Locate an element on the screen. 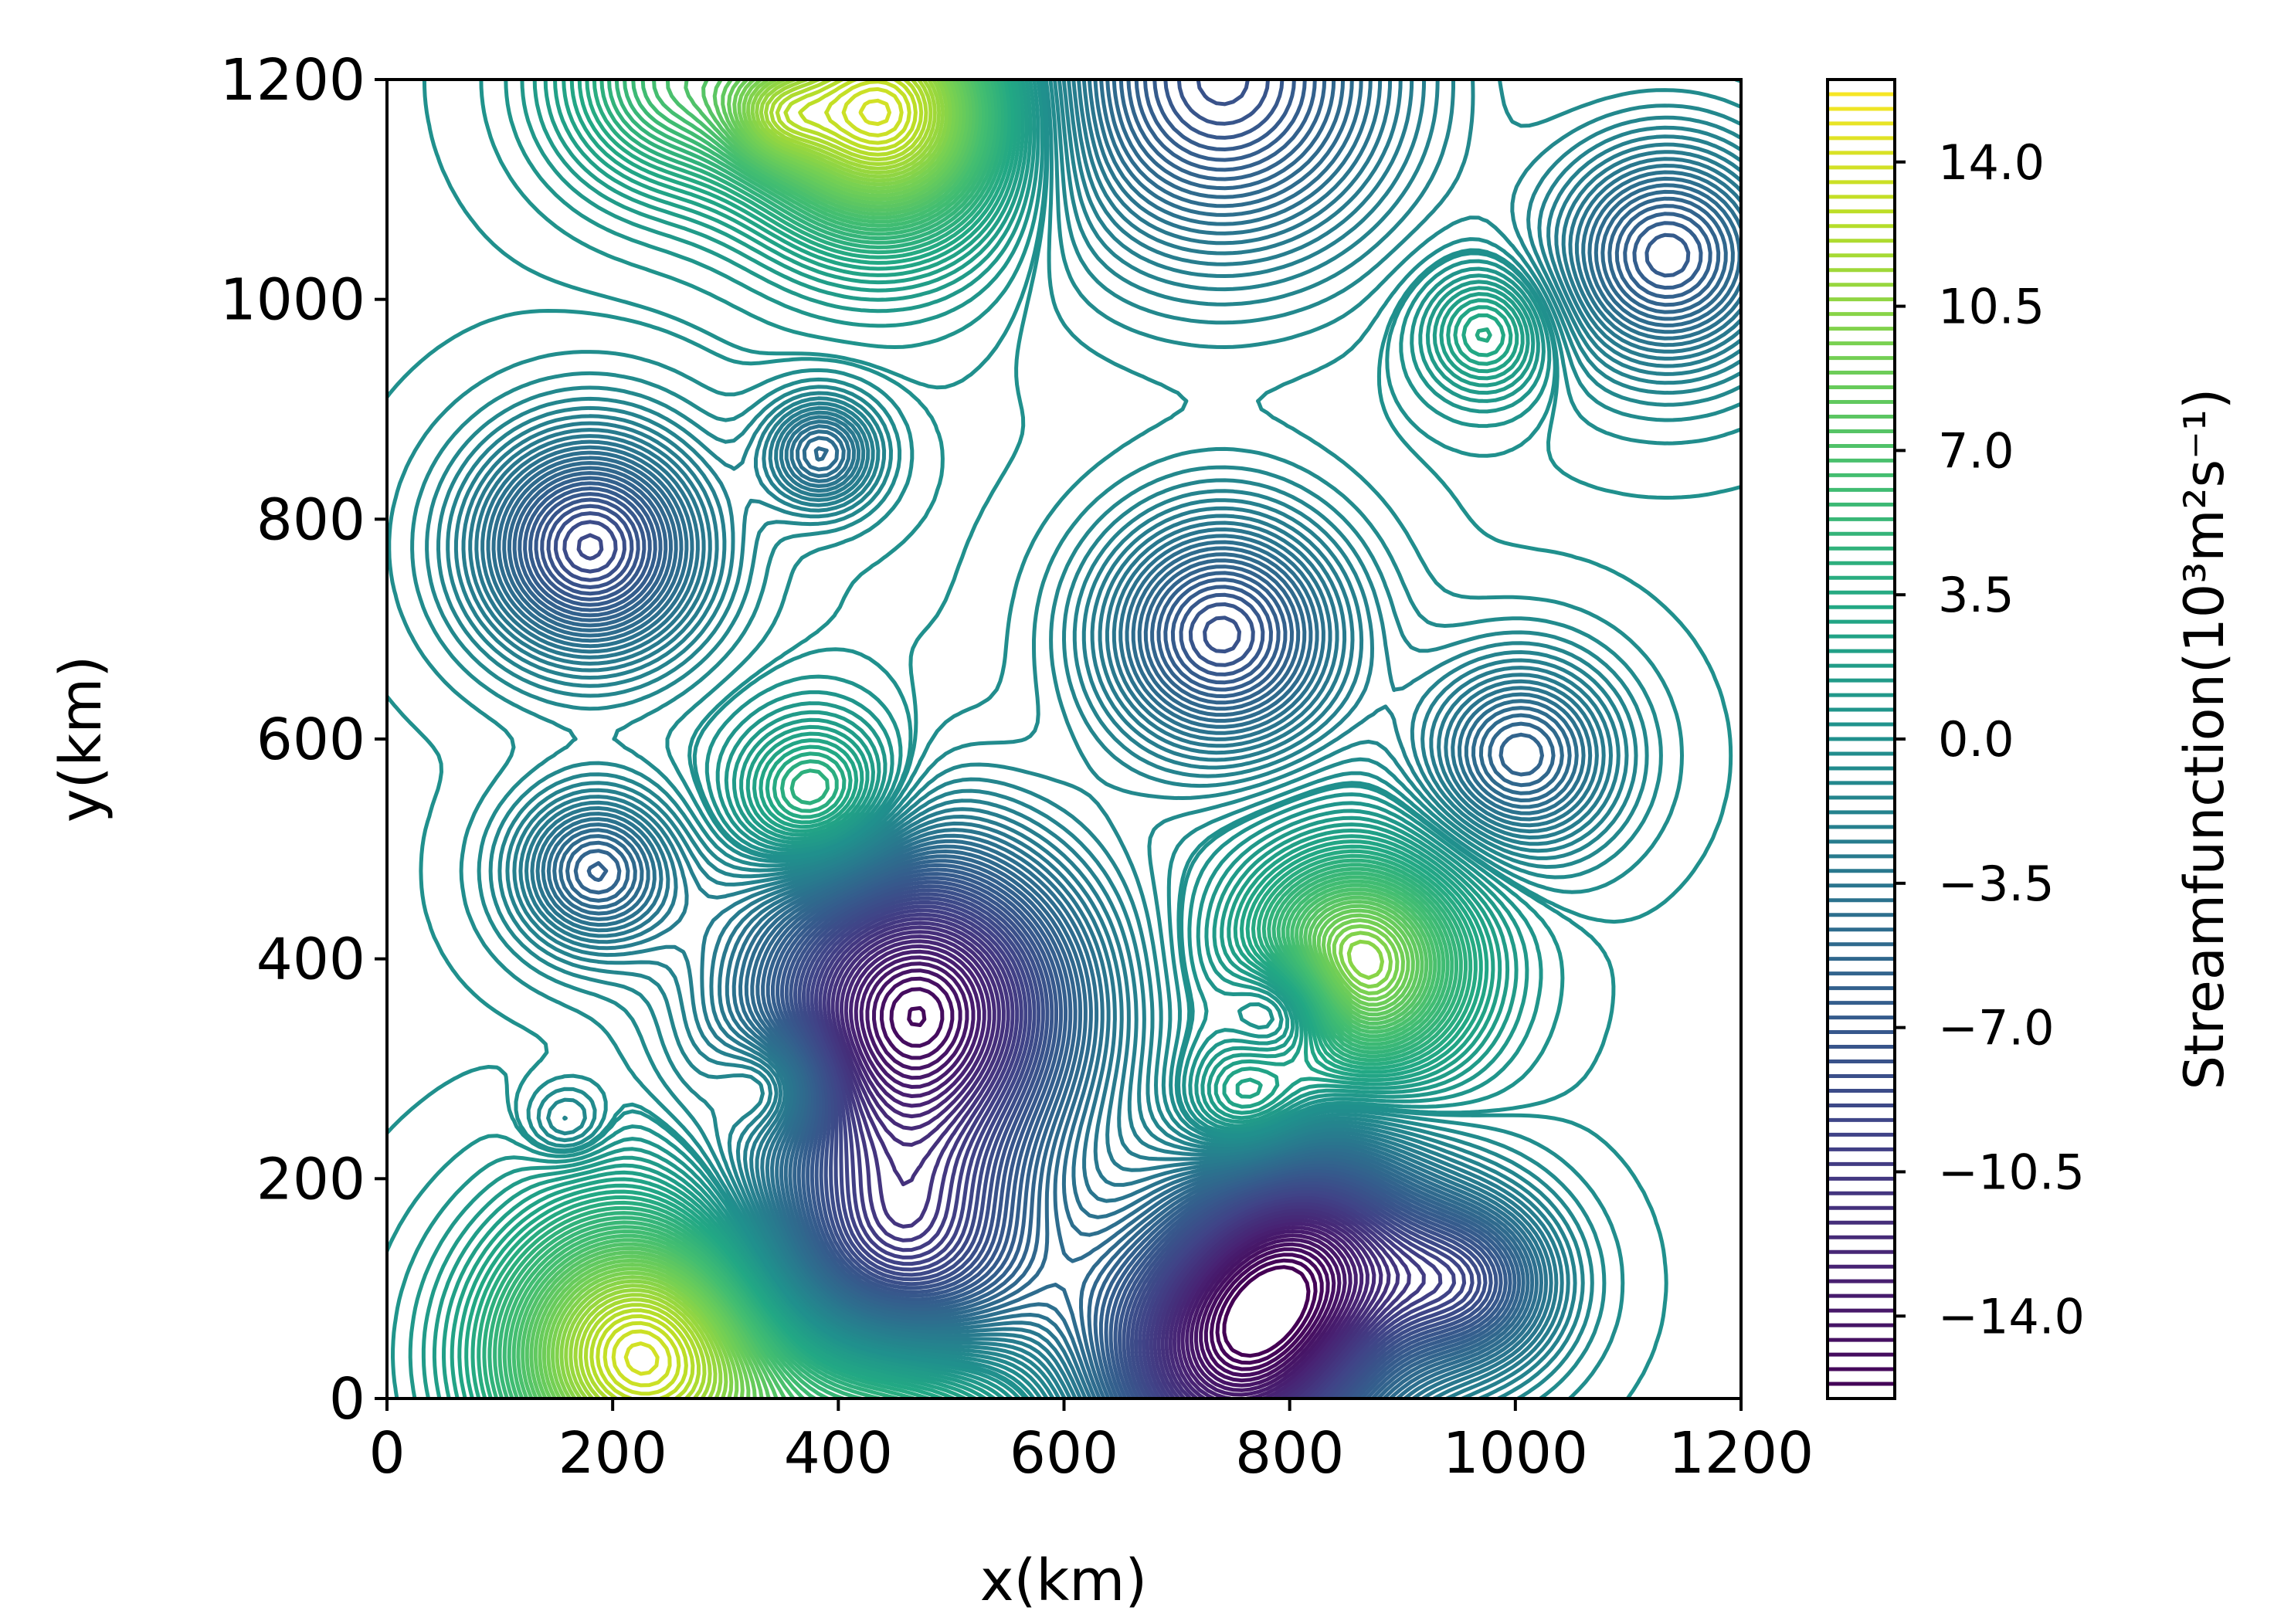 The image size is (2274, 1624). colorbar-tick-label: 14.0 is located at coordinates (1991, 162).